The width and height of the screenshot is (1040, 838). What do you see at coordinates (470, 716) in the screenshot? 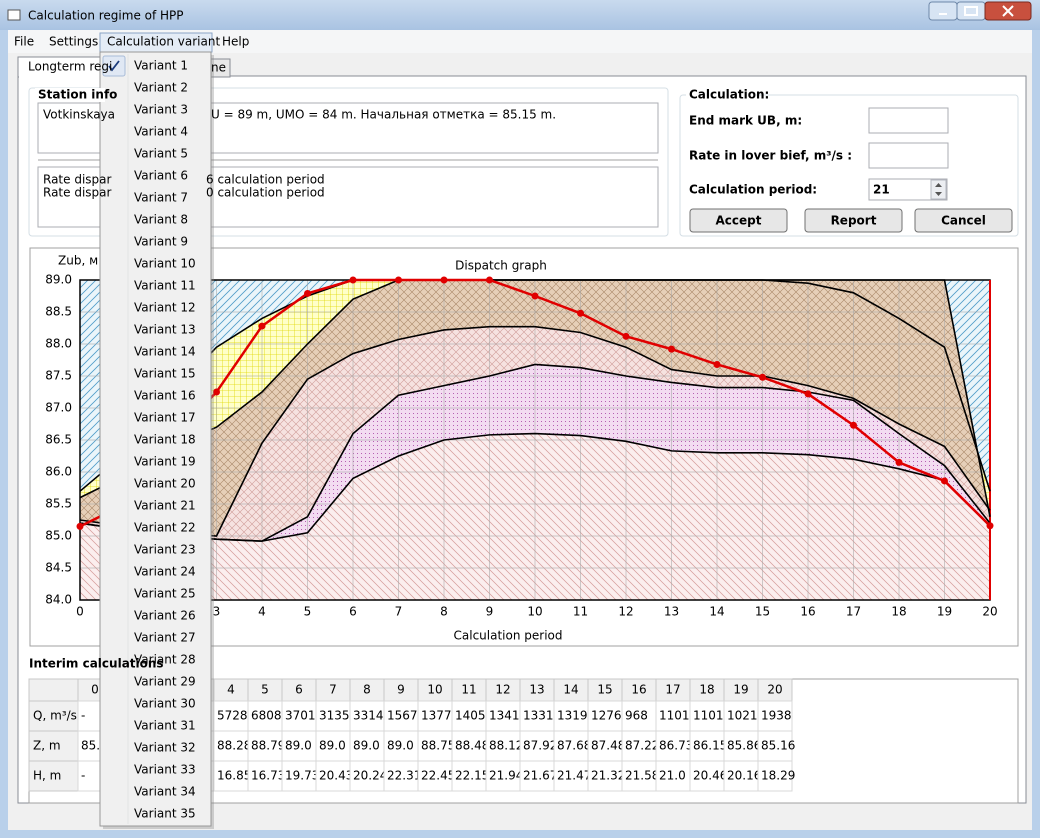
I see `cell-value: 1405` at bounding box center [470, 716].